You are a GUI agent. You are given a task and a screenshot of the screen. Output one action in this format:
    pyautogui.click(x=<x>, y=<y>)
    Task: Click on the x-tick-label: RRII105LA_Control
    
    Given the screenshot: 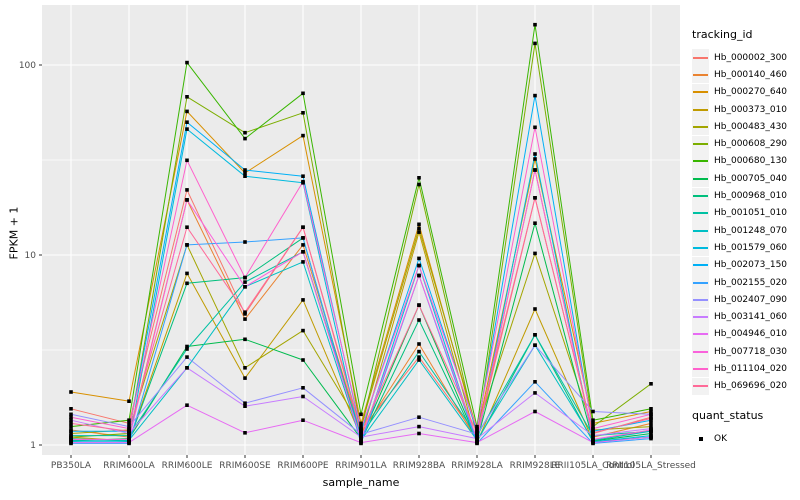 What is the action you would take?
    pyautogui.click(x=592, y=466)
    